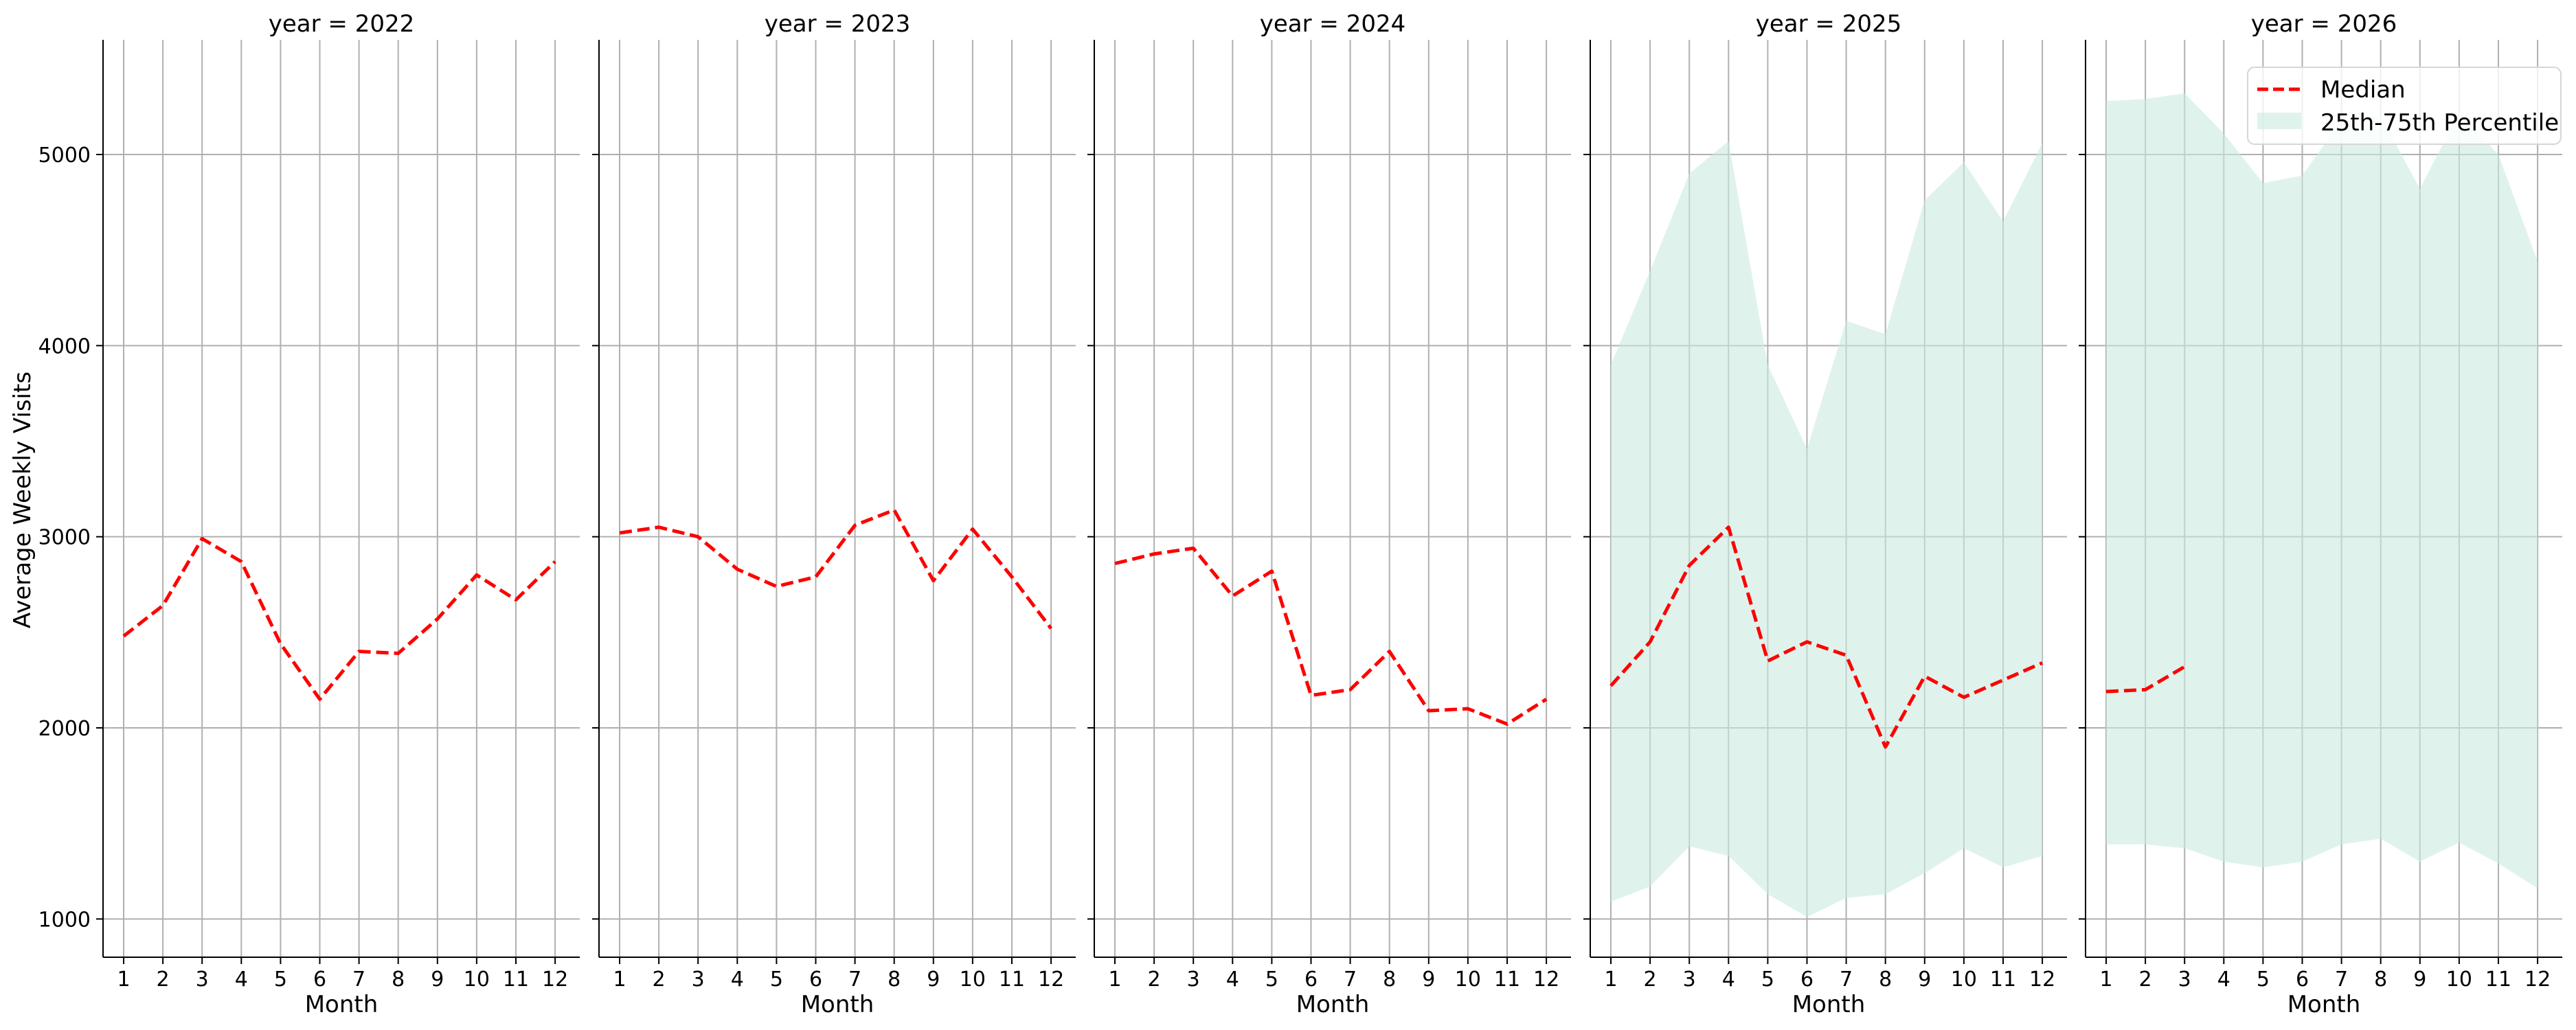 This screenshot has height=1030, width=2576. I want to click on legend-band-label: 25th-75th Percentile, so click(2439, 123).